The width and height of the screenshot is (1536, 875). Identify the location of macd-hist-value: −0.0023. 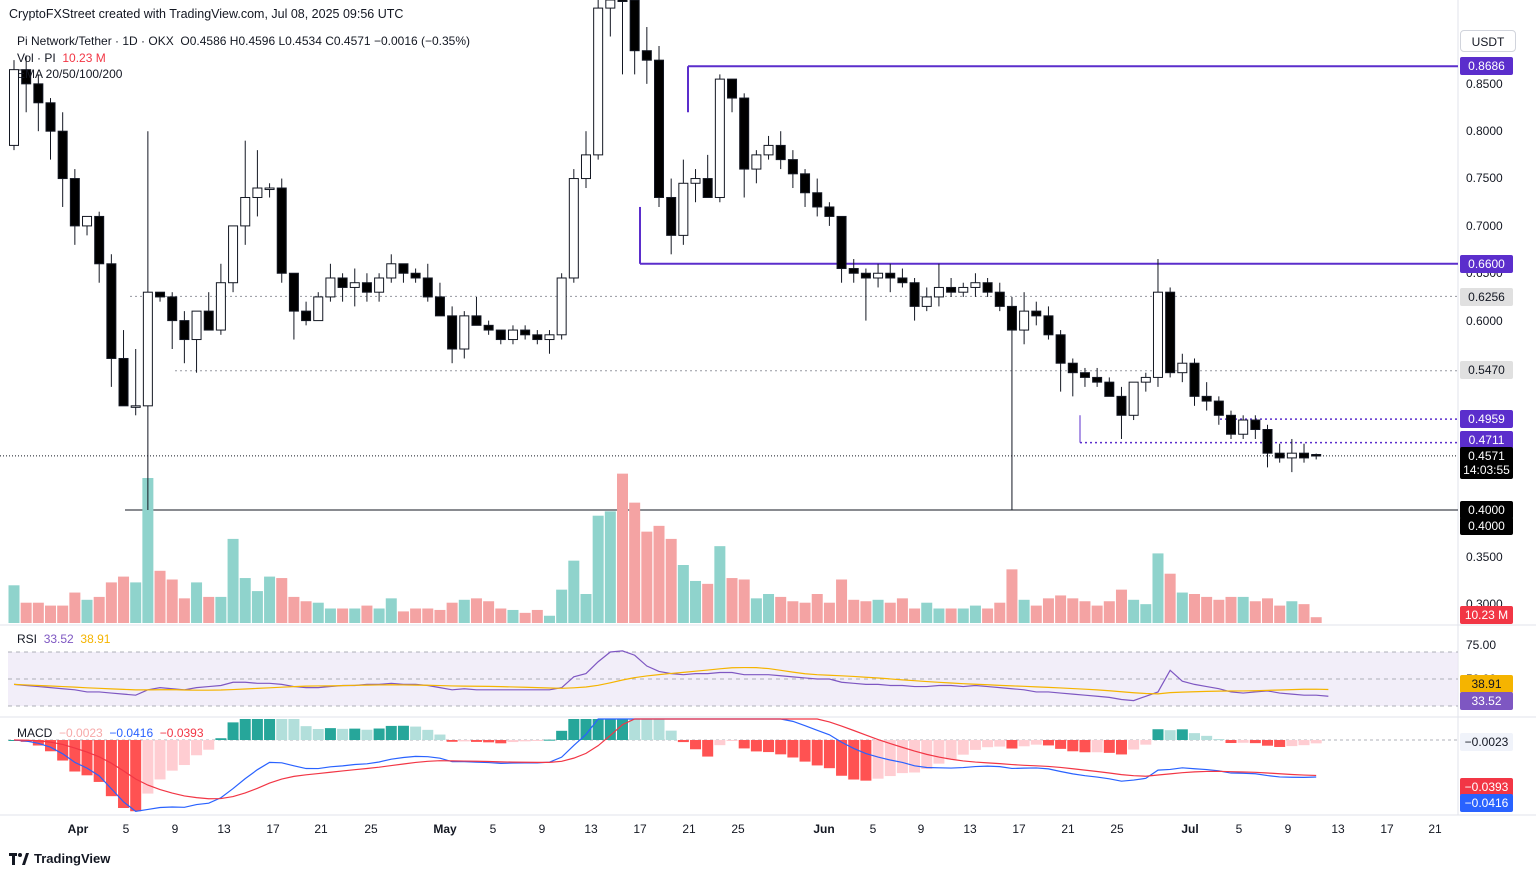
(81, 733).